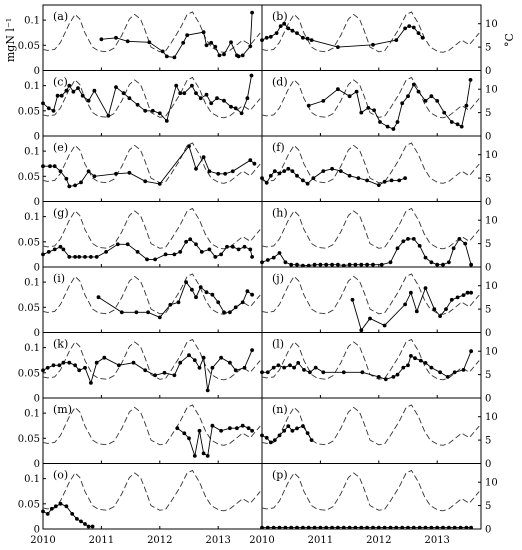 This screenshot has height=550, width=522. Describe the element at coordinates (149, 166) in the screenshot. I see `series-line` at that location.